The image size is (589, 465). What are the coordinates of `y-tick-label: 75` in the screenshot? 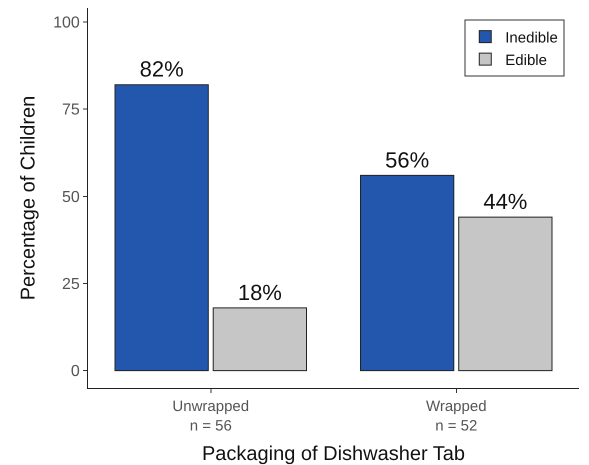 It's located at (71, 110).